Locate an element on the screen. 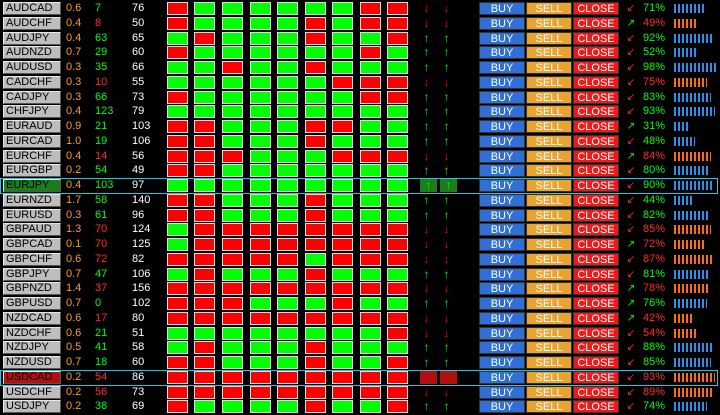  pair-button: CADJPY is located at coordinates (32, 97).